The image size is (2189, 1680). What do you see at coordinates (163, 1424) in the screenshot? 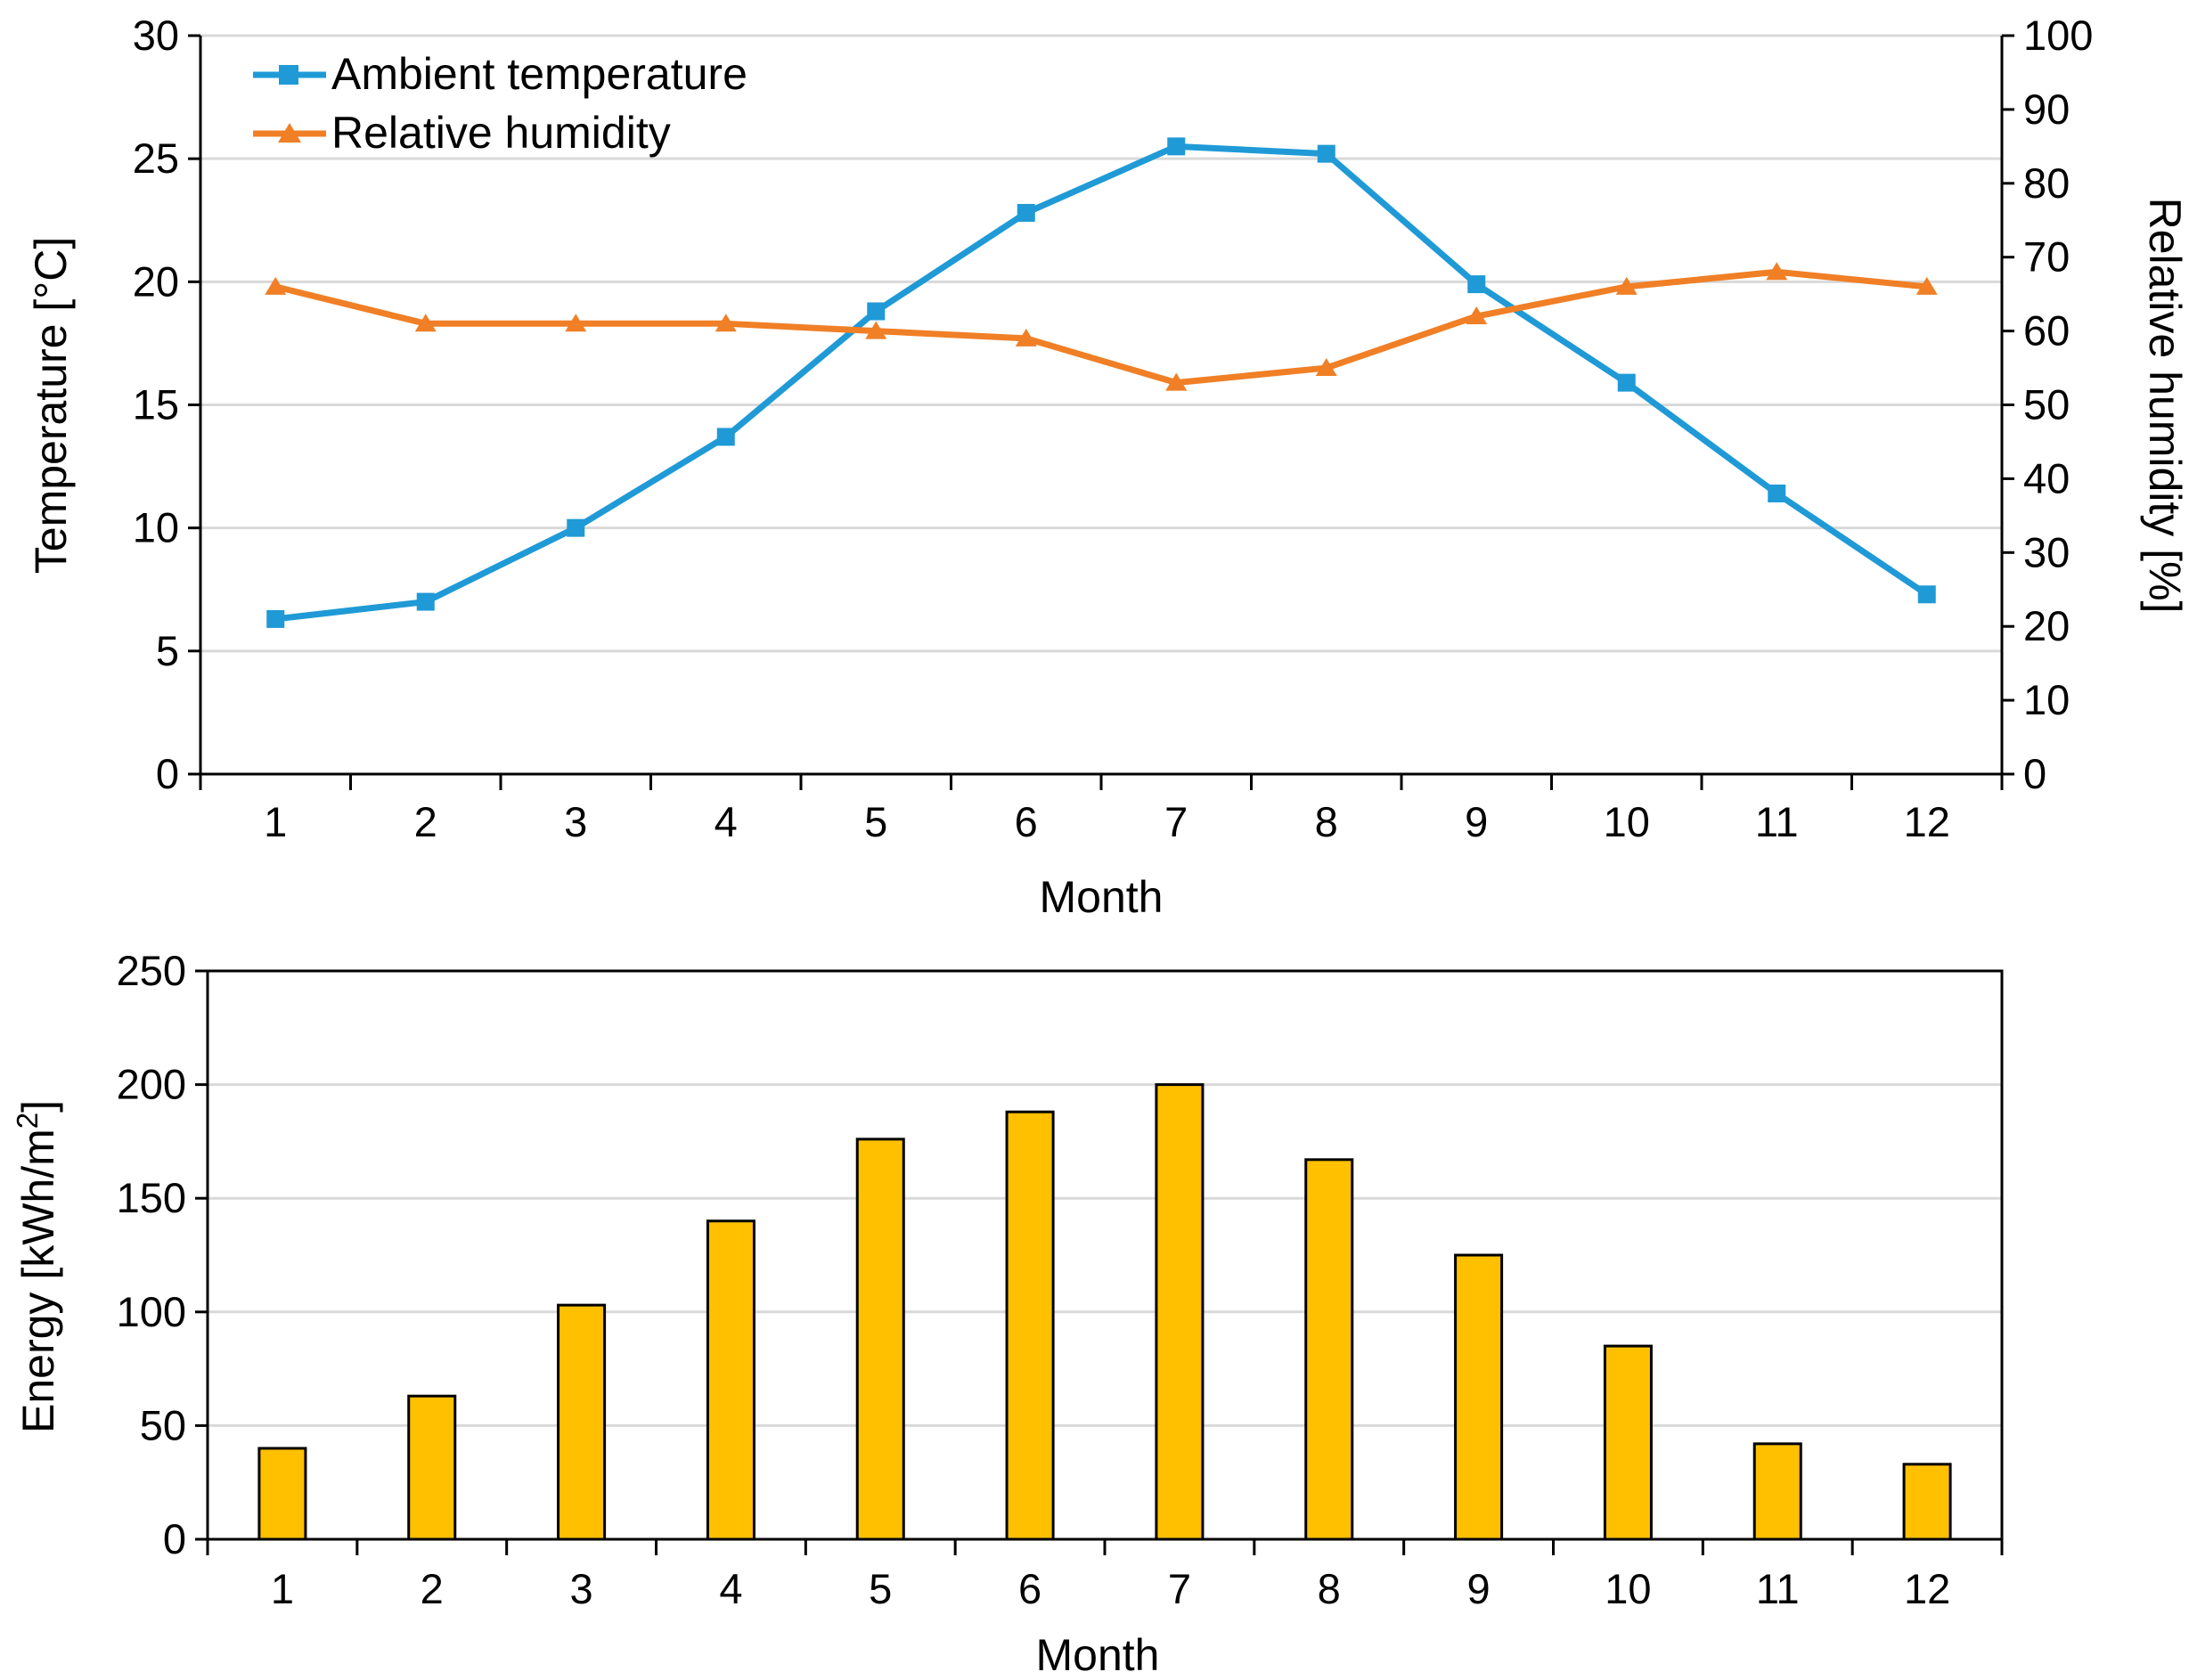
I see `bottom-y-tick-label: 50` at bounding box center [163, 1424].